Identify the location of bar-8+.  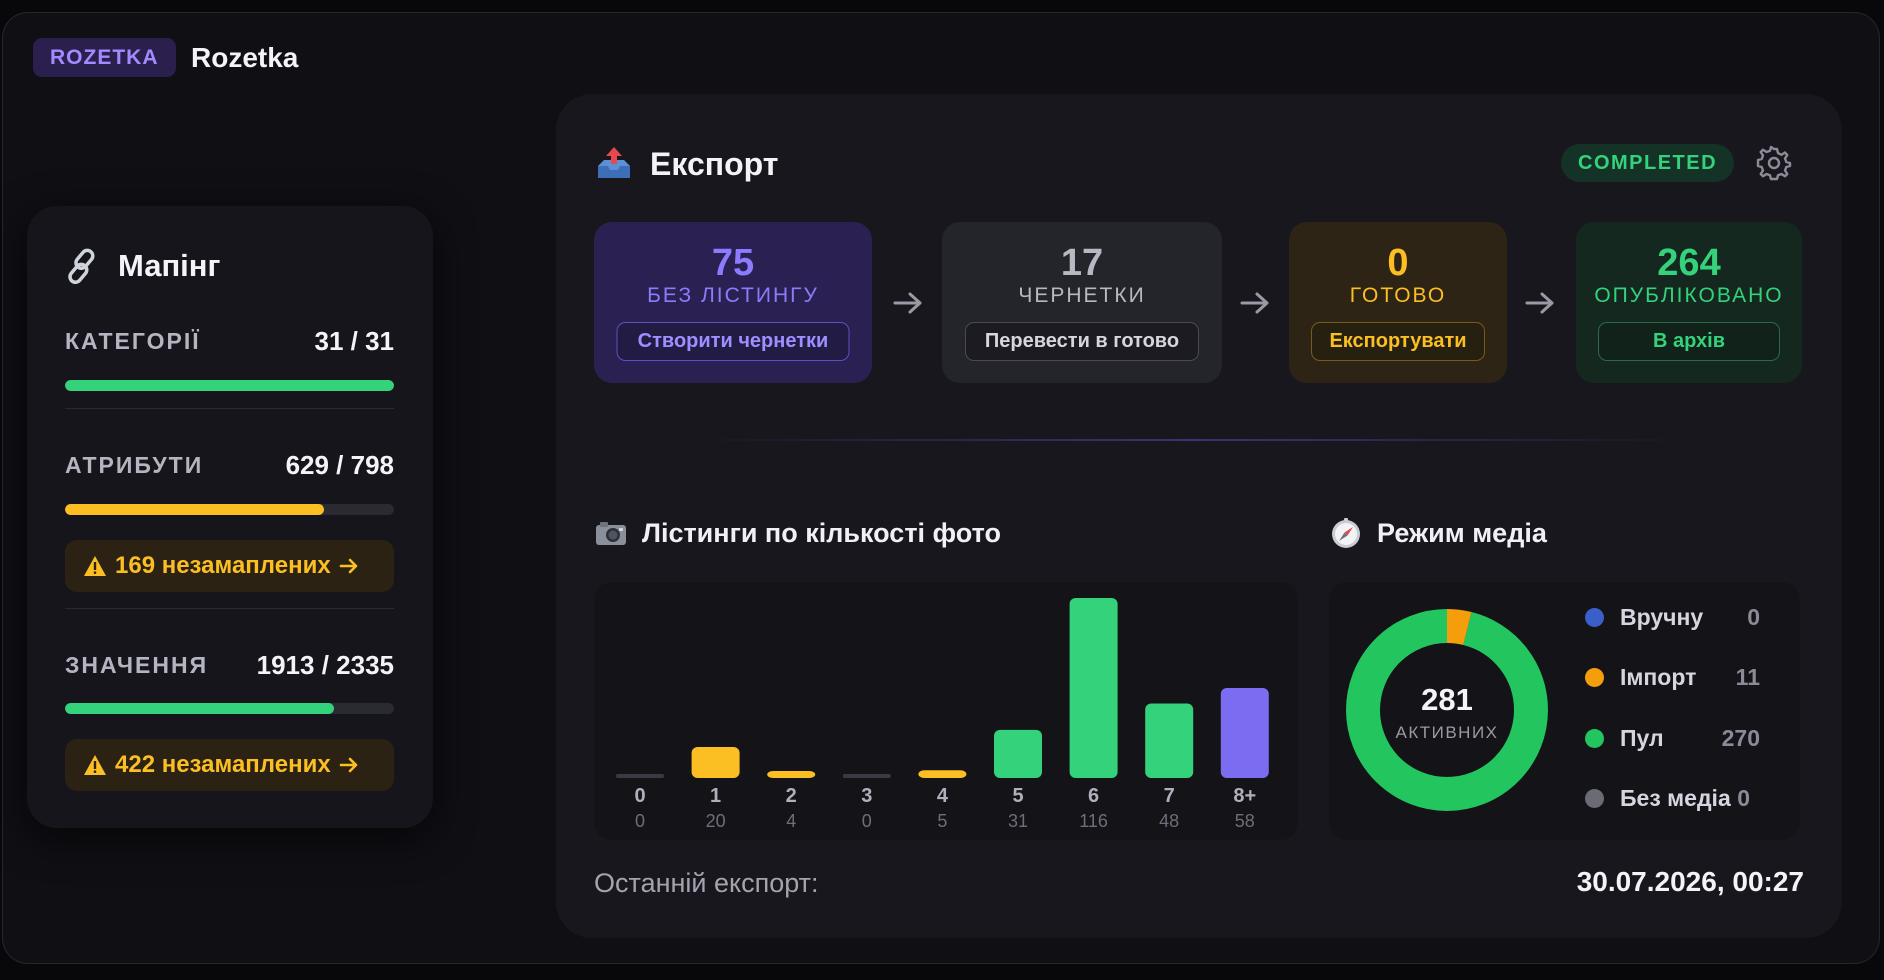
(1244, 733).